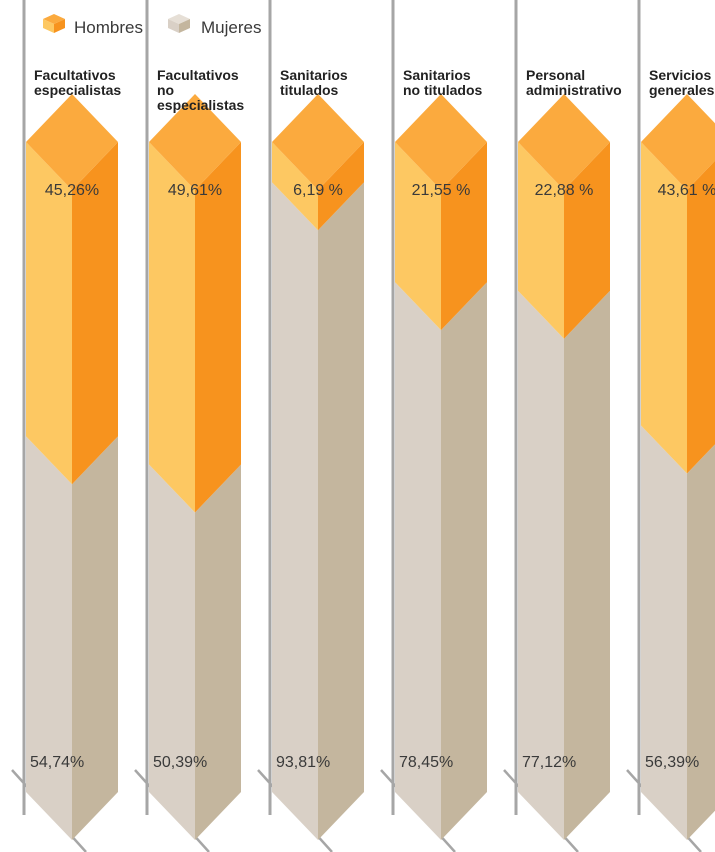 This screenshot has width=715, height=852. I want to click on data-label-hombres: 21,55 %, so click(441, 190).